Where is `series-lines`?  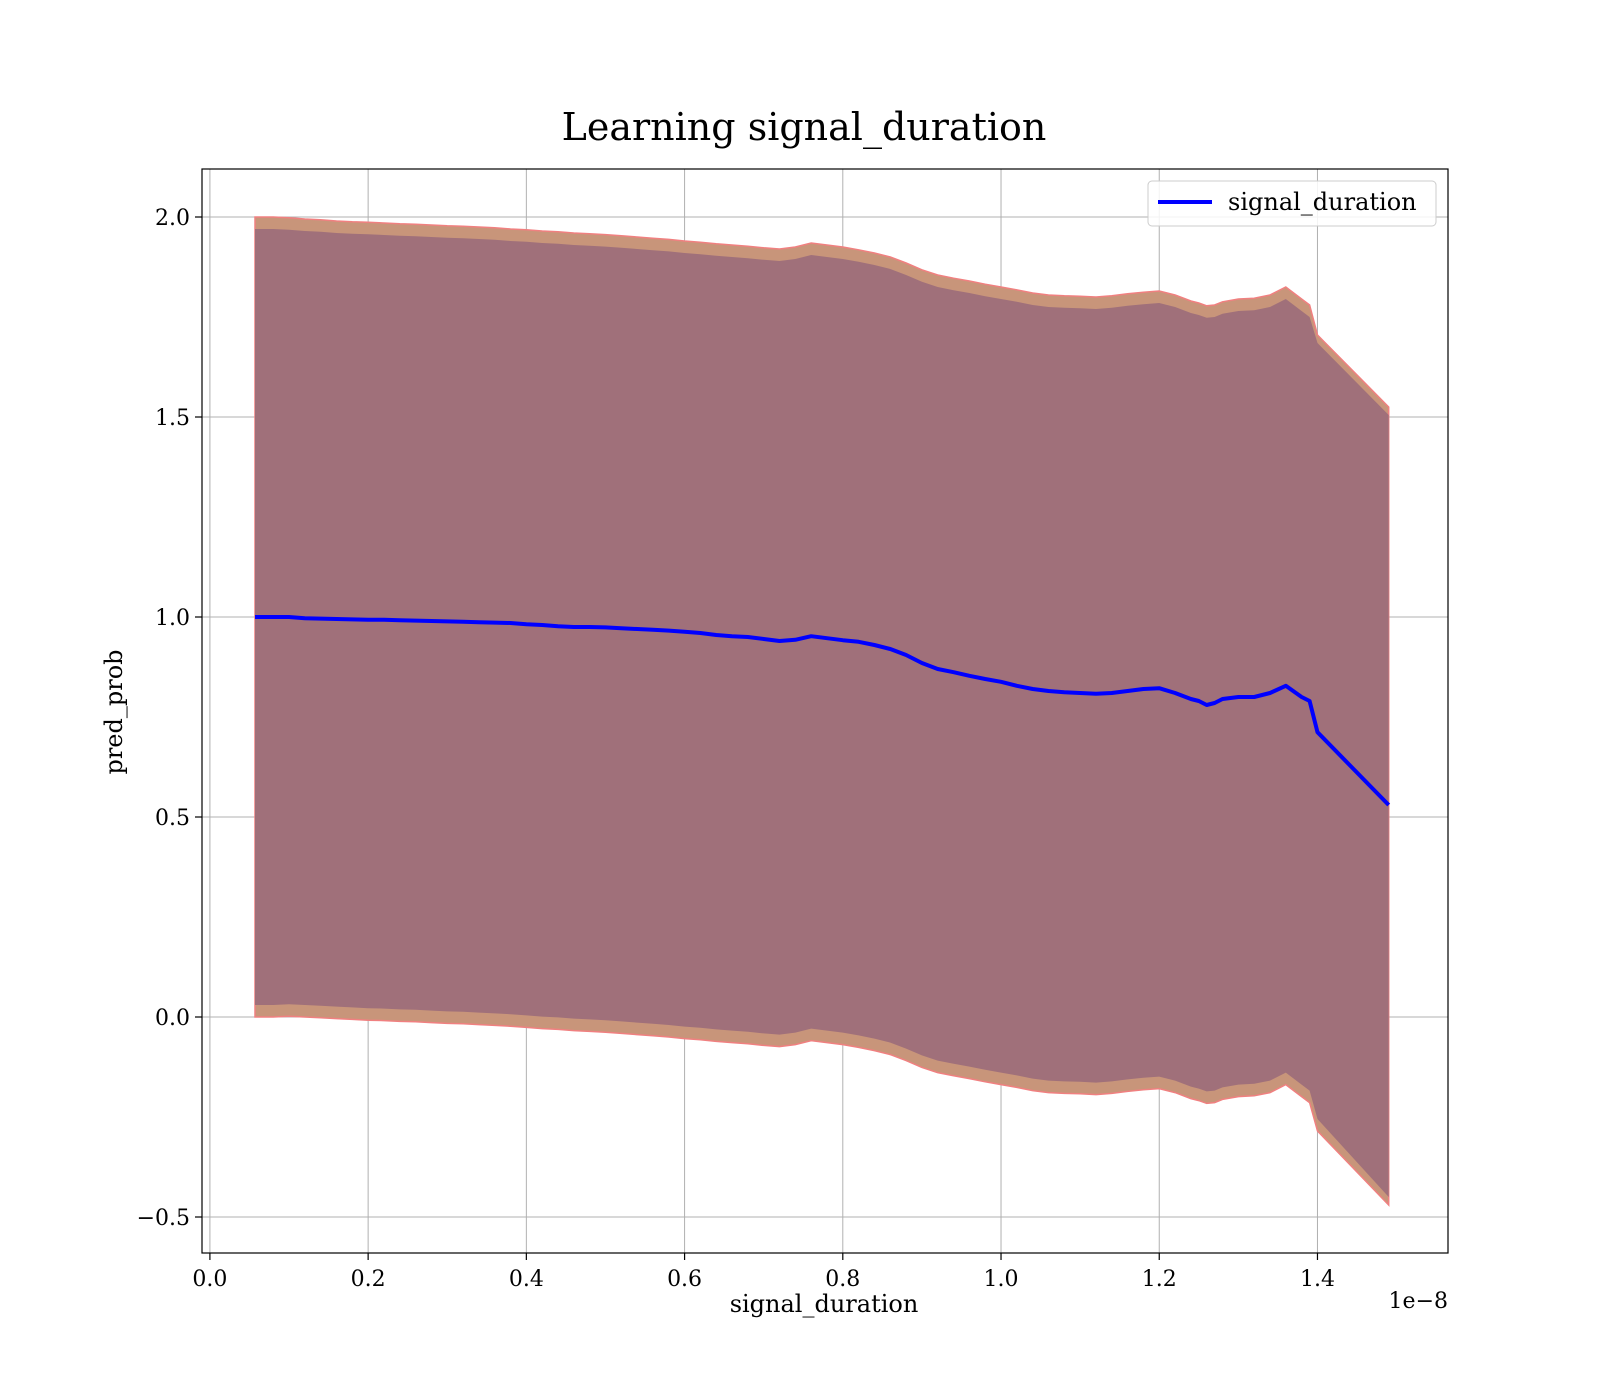 series-lines is located at coordinates (823, 711).